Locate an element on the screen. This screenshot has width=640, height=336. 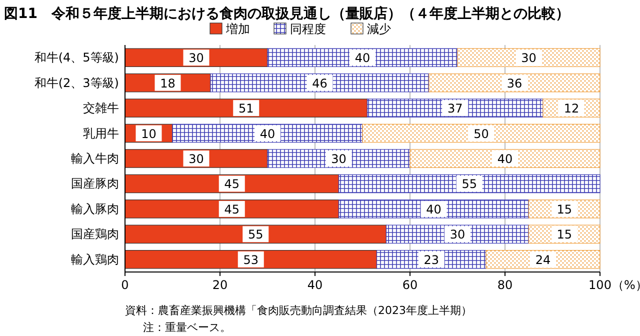
data-label: 53 is located at coordinates (251, 259).